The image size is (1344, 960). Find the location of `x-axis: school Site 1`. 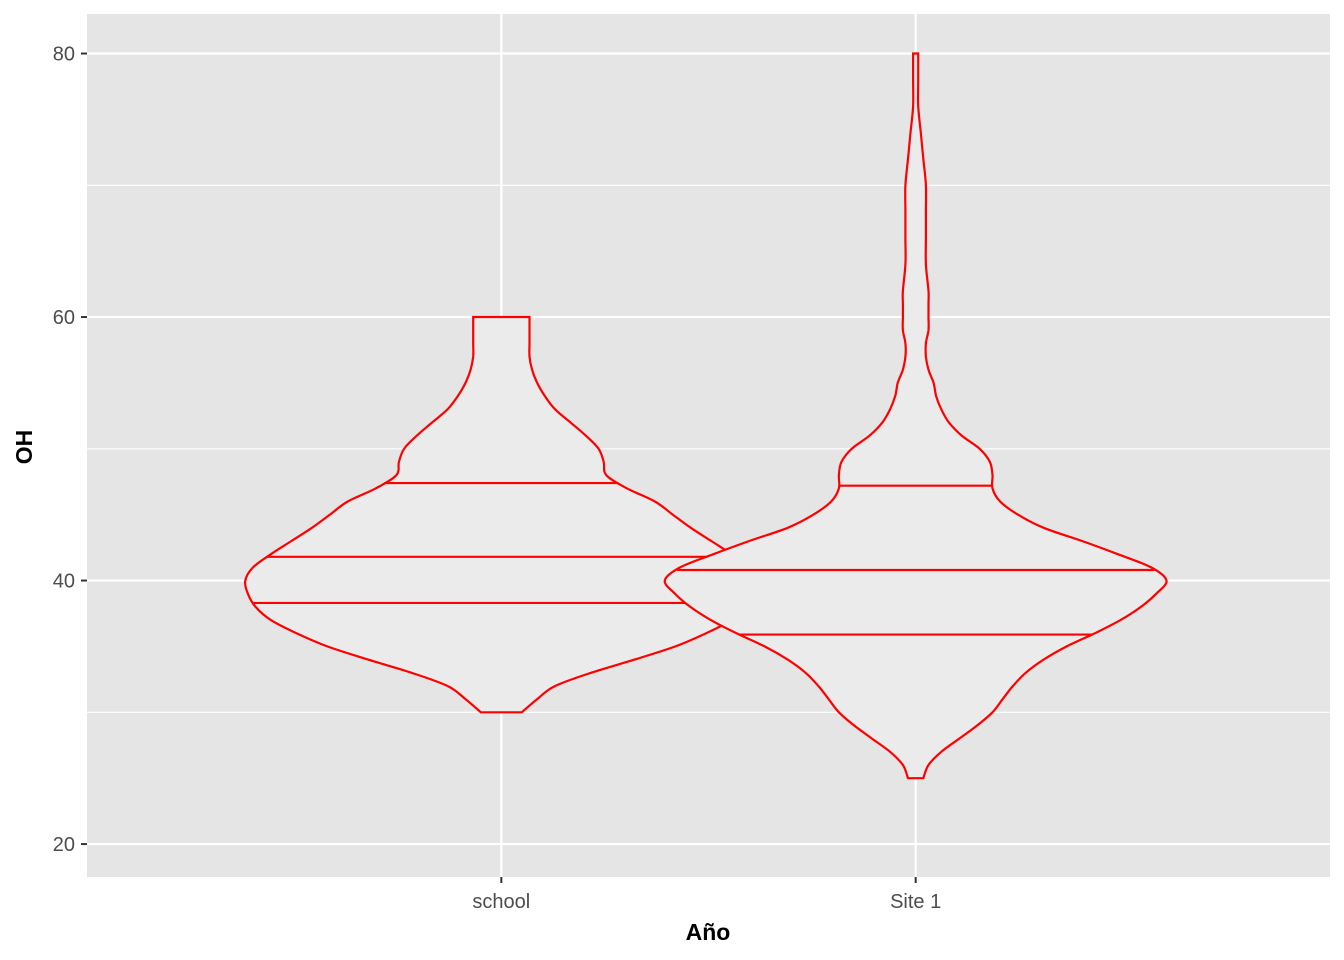

x-axis: school Site 1 is located at coordinates (706, 895).